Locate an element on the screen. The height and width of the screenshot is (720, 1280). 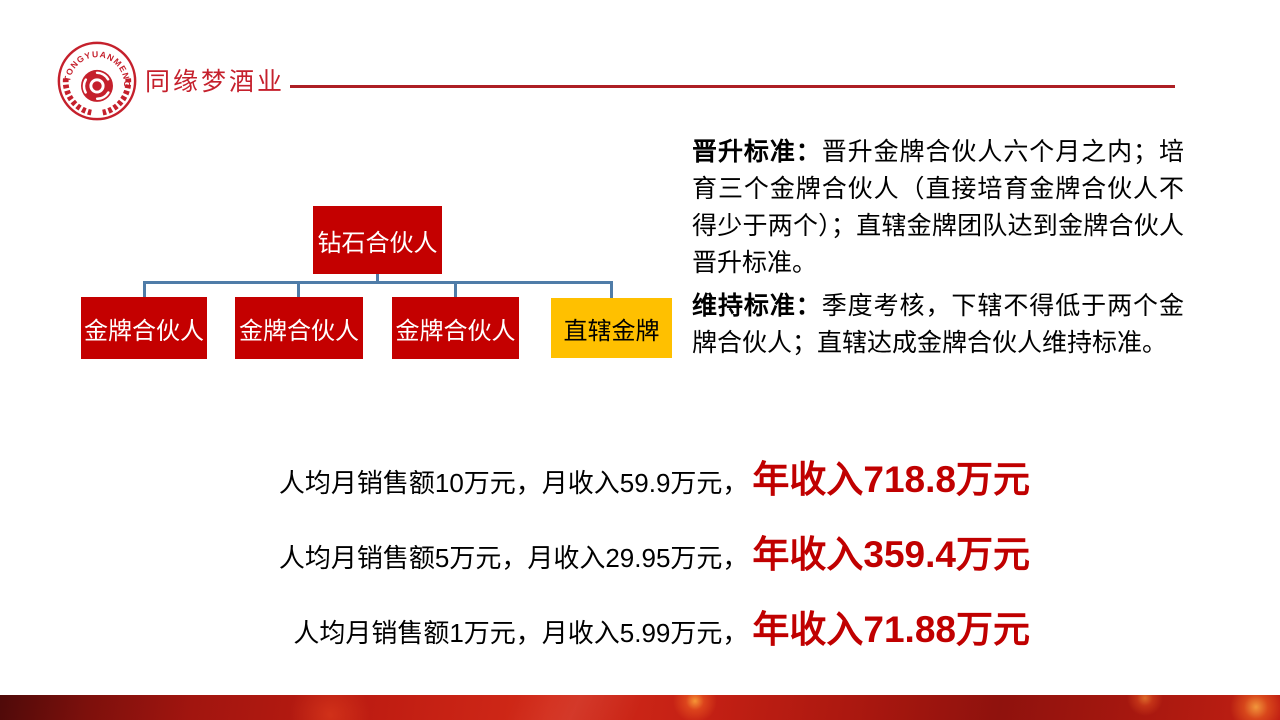
income-line-3-annual: 年收入71.88万元 is located at coordinates (891, 629).